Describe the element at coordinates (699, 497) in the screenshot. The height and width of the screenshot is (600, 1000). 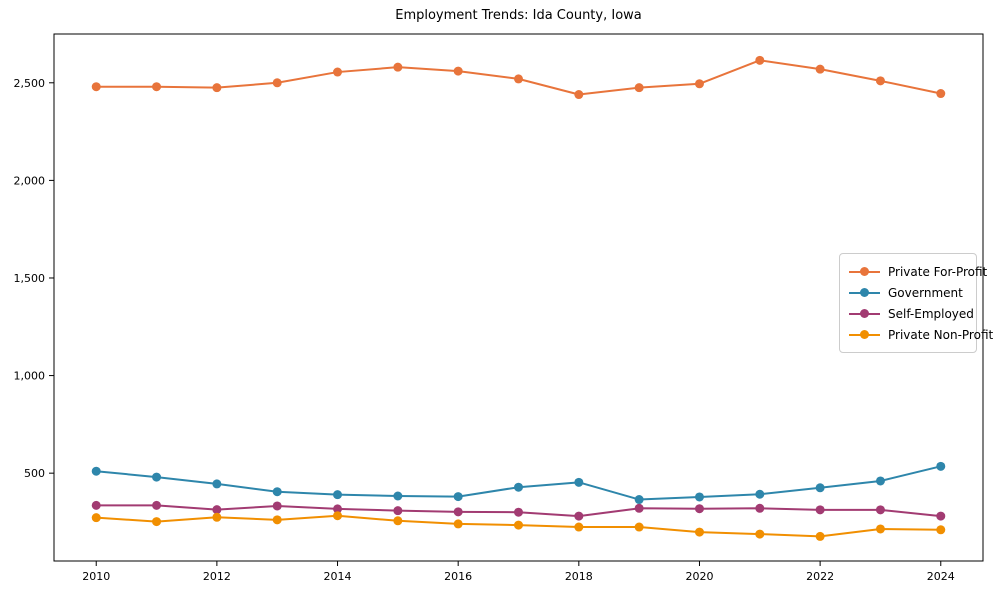
I see `data-point-government-2020` at that location.